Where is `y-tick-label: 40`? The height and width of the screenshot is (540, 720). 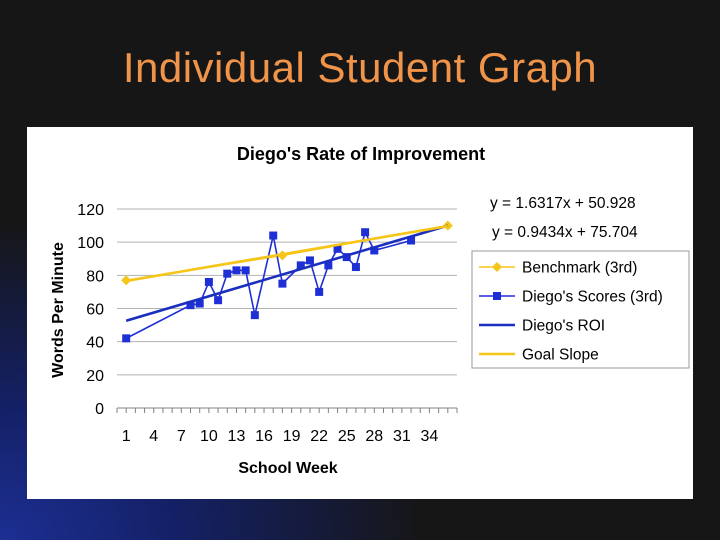
y-tick-label: 40 is located at coordinates (95, 343).